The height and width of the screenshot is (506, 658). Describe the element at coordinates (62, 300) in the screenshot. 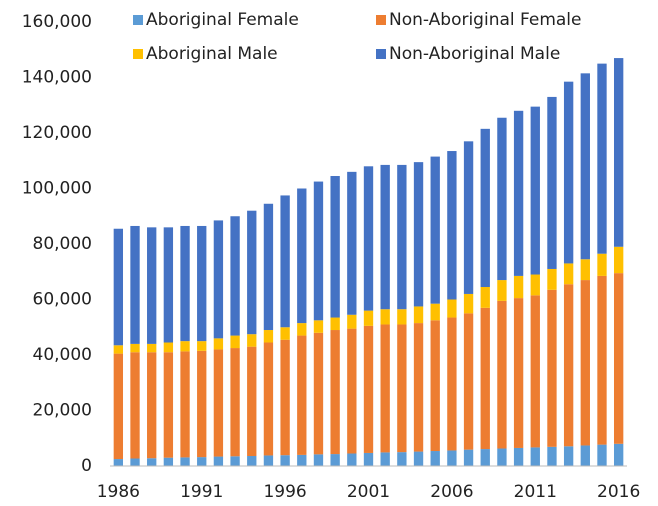

I see `y-tick-label: 60,000` at that location.